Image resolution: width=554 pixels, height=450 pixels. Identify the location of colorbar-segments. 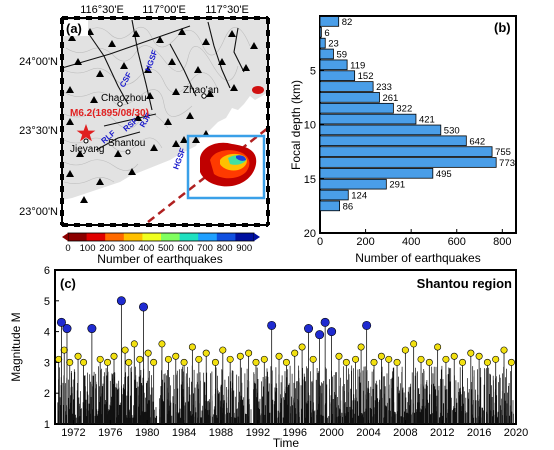
(161, 237).